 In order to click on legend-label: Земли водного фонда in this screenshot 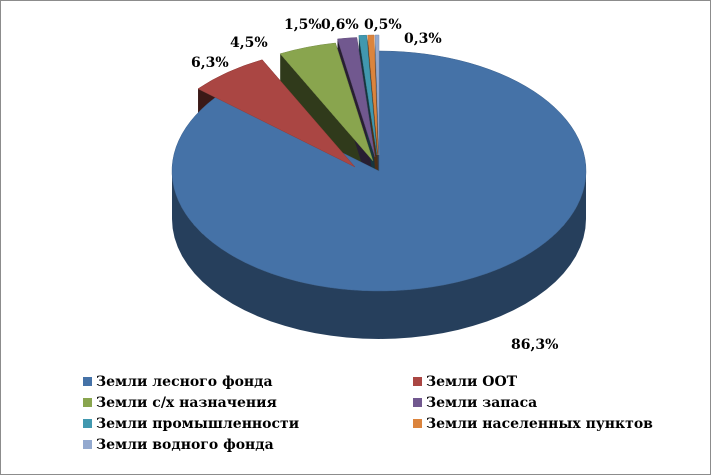, I will do `click(185, 445)`.